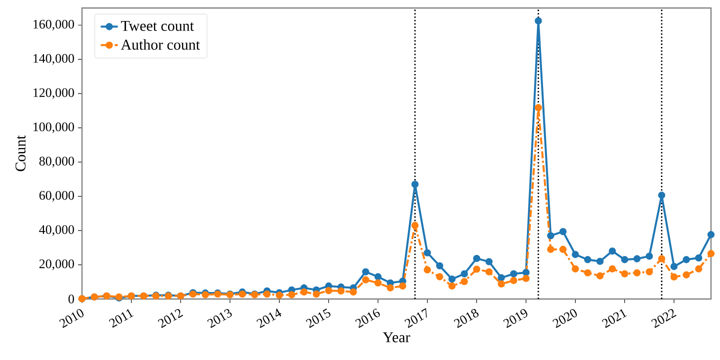 Image resolution: width=720 pixels, height=360 pixels. What do you see at coordinates (21, 153) in the screenshot?
I see `y-axis-title: Count` at bounding box center [21, 153].